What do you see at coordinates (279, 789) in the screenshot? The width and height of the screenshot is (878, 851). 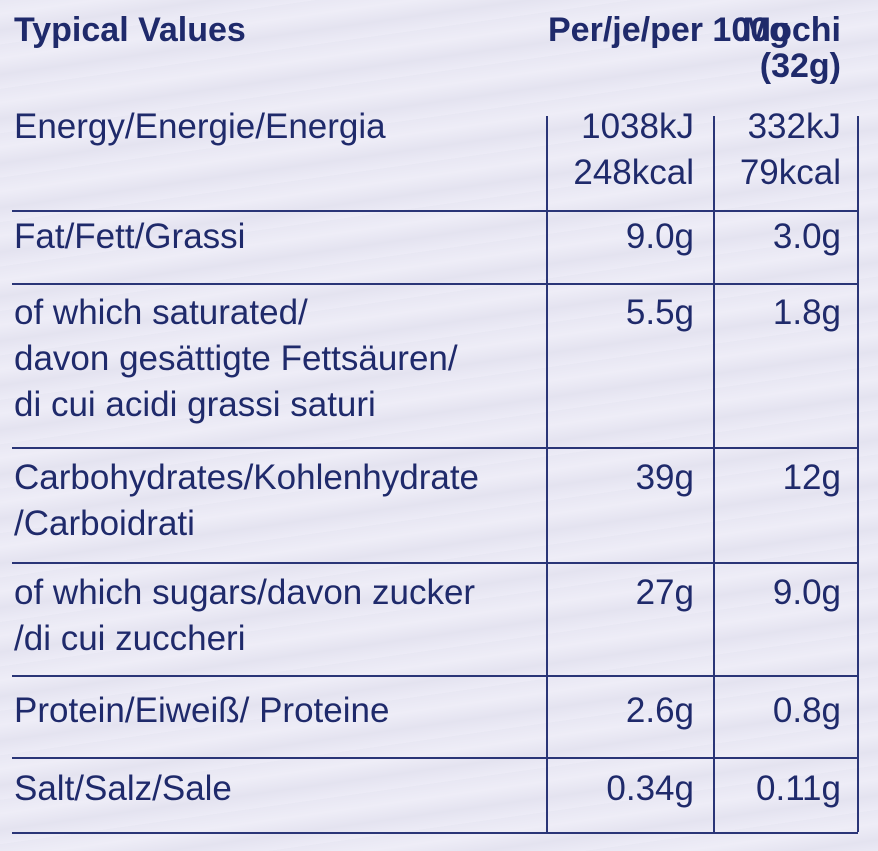 I see `label-cell: Salt/Salz/Sale` at bounding box center [279, 789].